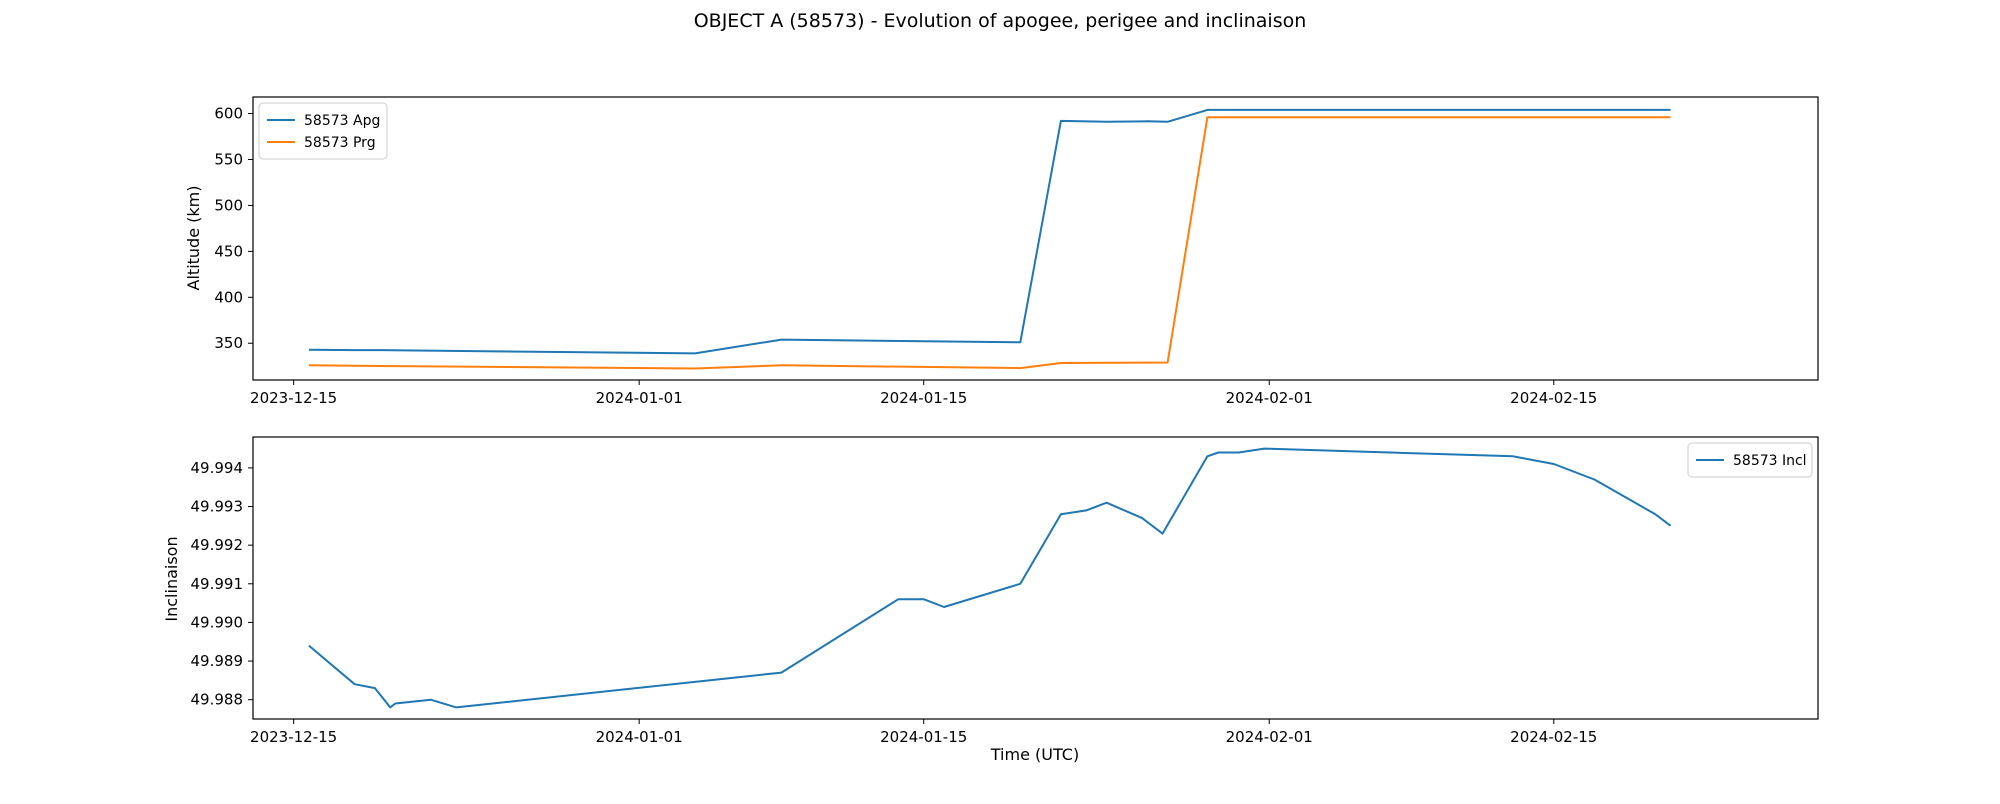 The height and width of the screenshot is (804, 2000). I want to click on y-tick-label: 49.993, so click(217, 507).